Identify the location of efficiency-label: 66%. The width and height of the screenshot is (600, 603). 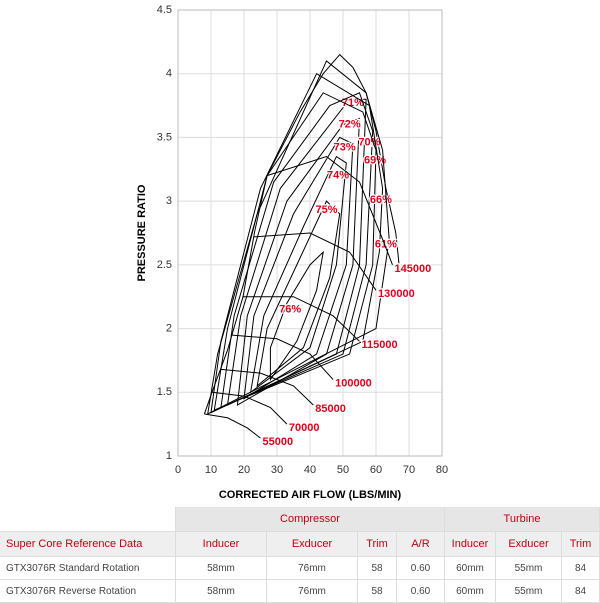
(381, 200).